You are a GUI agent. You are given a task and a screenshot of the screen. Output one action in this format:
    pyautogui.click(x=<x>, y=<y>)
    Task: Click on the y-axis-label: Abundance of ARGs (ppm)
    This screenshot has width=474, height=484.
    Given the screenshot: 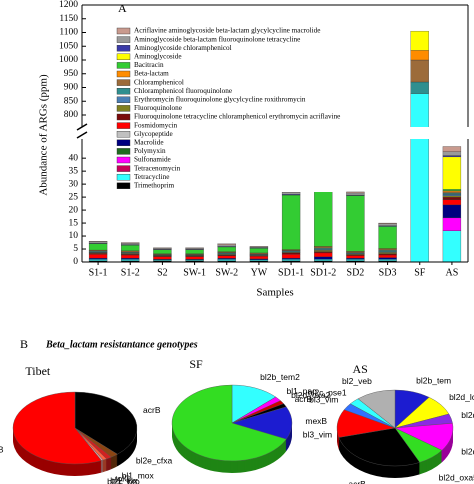 What is the action you would take?
    pyautogui.click(x=44, y=135)
    